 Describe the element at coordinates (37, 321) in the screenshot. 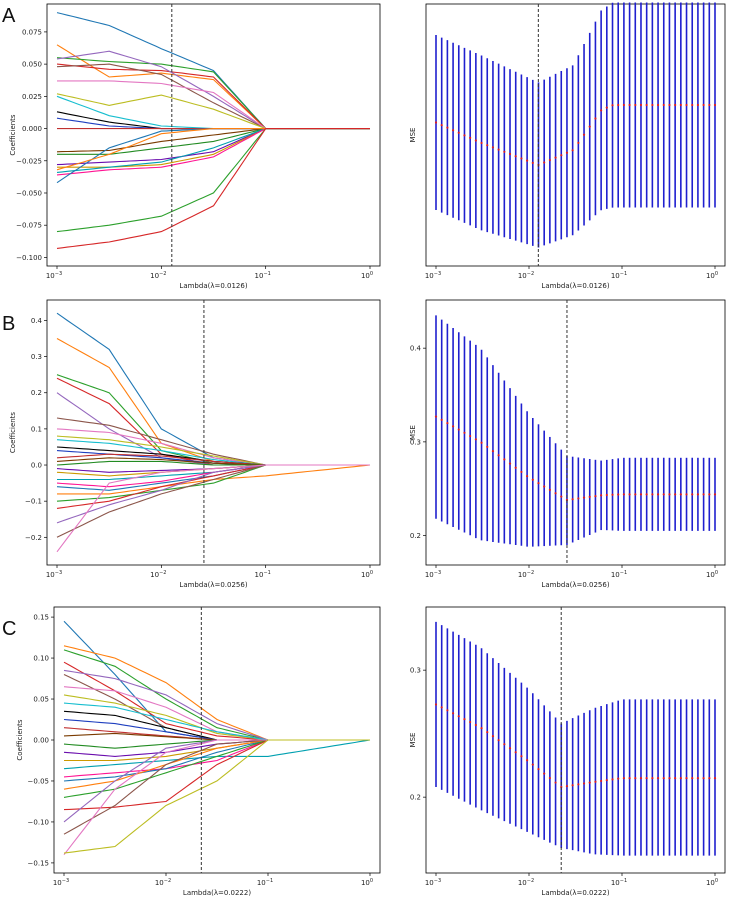

I see `b-coef-ytick-label: 0.4` at that location.